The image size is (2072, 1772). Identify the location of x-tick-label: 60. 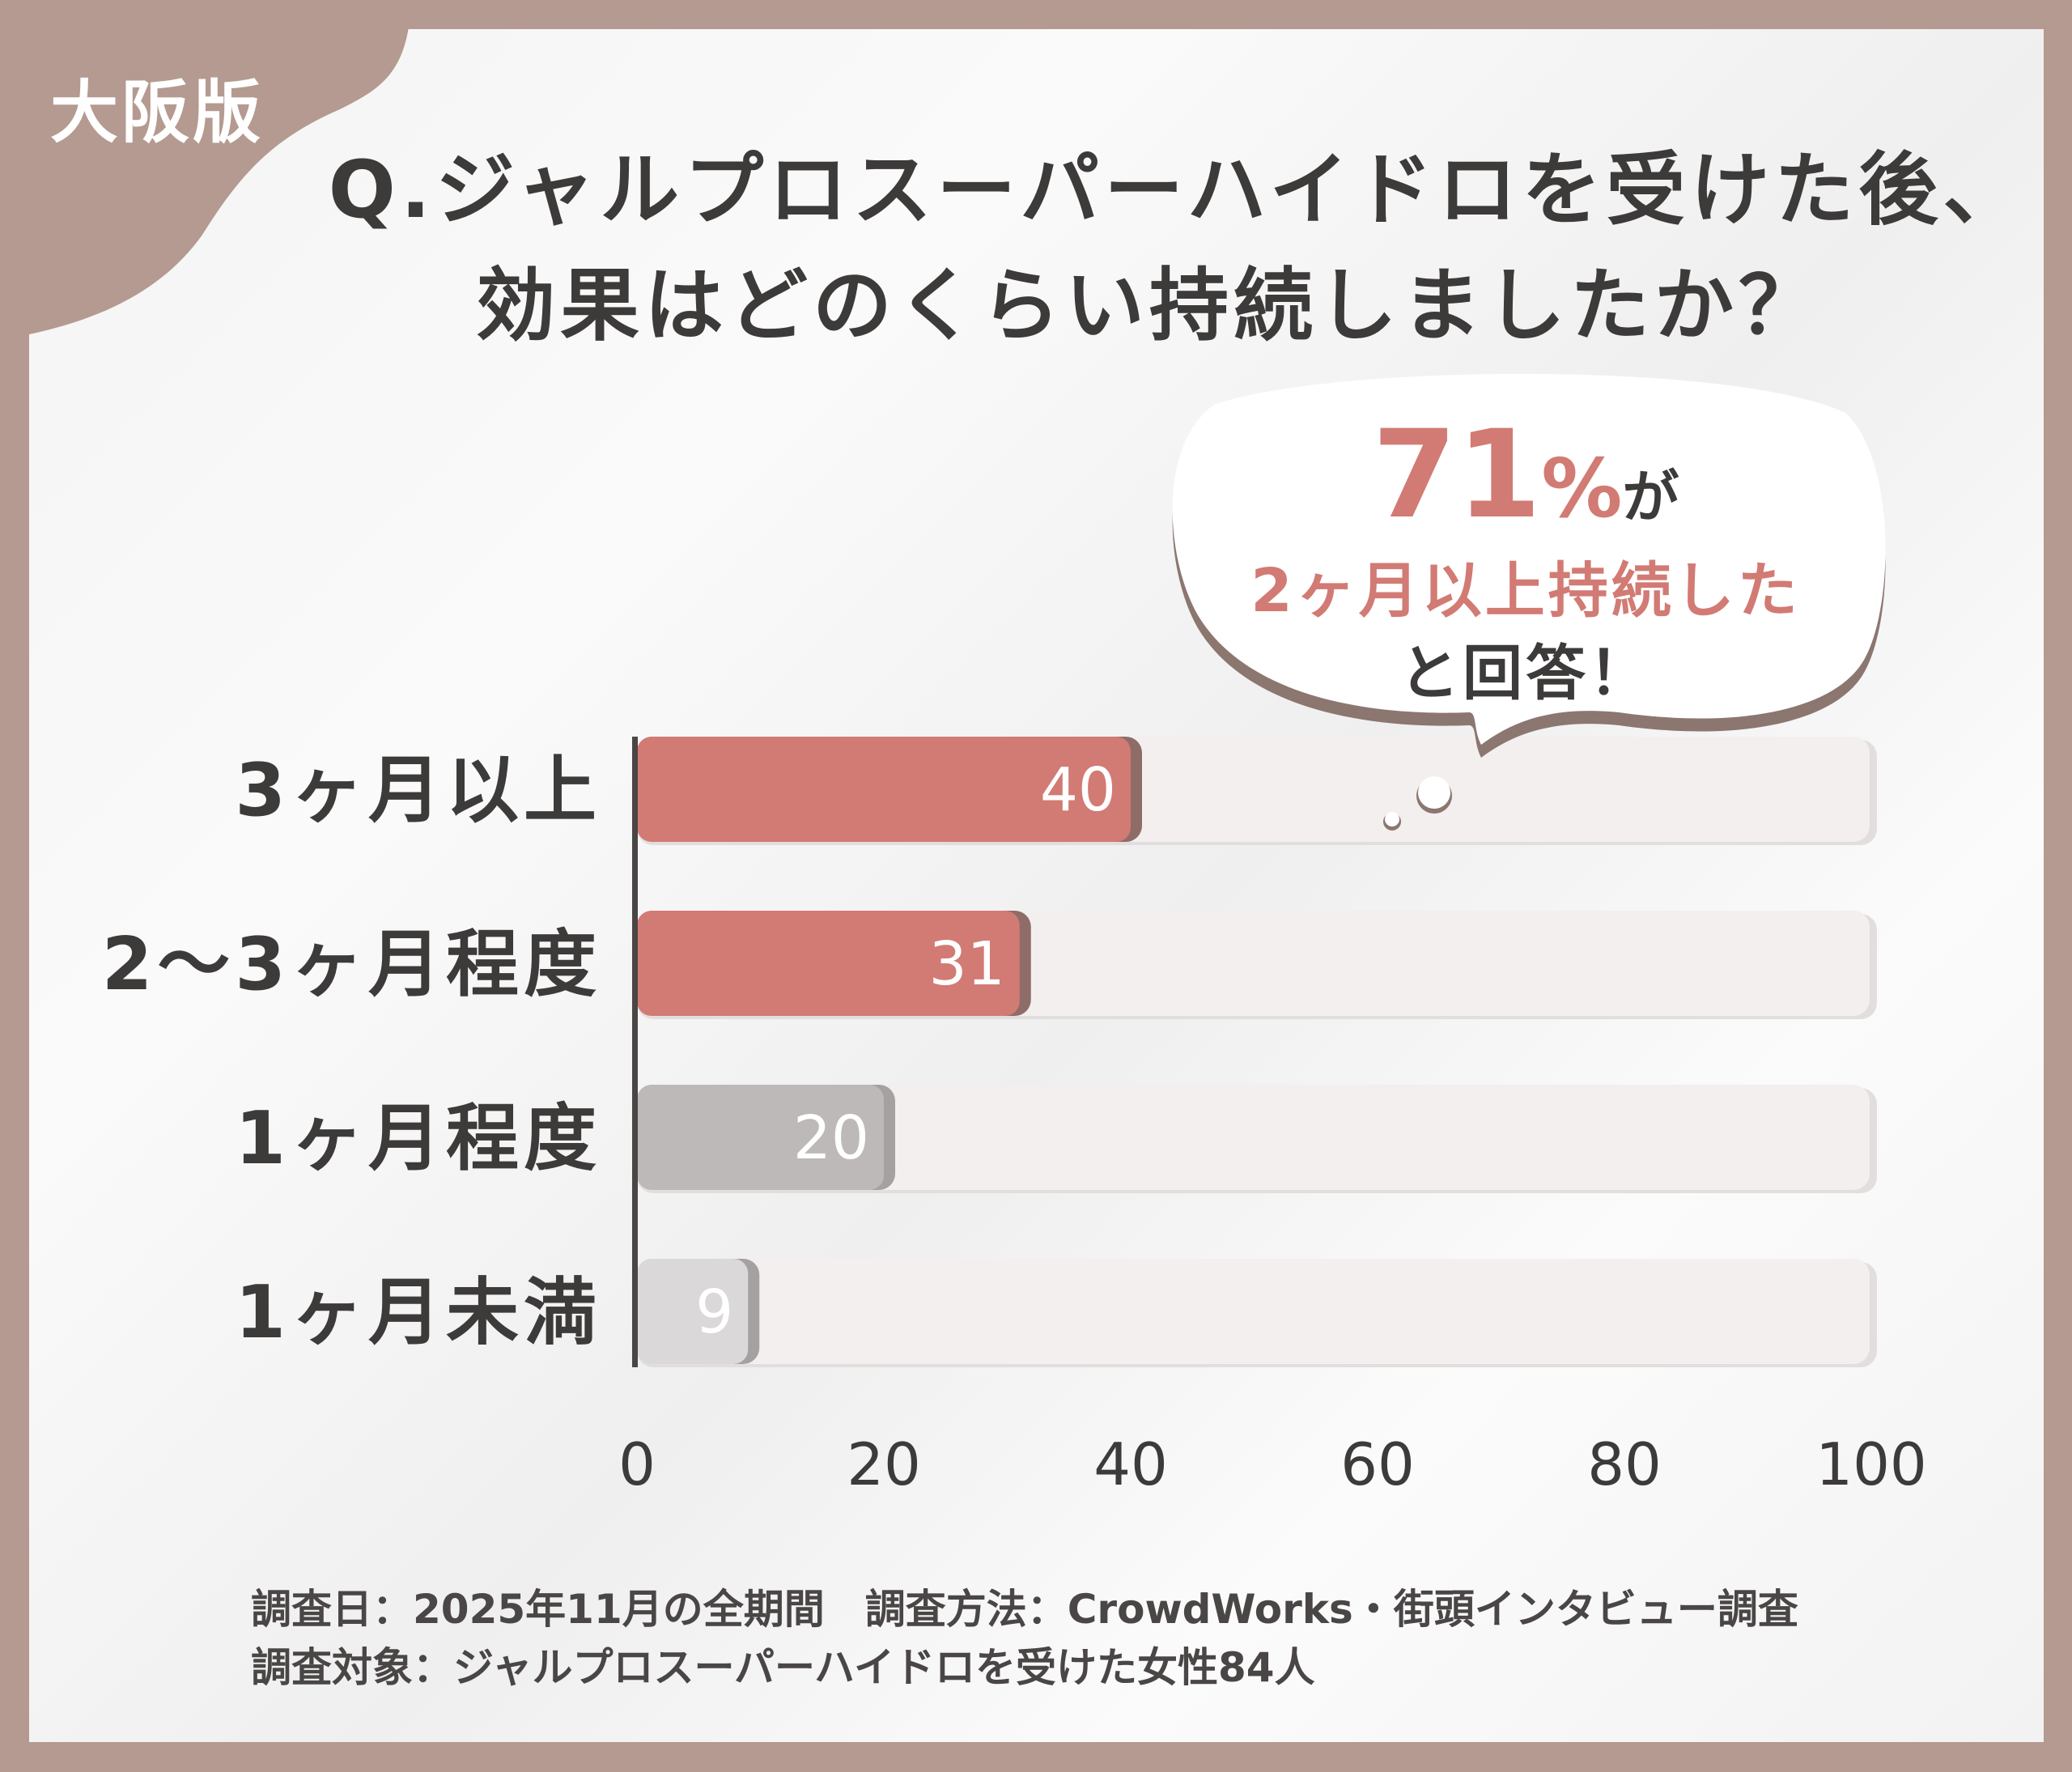
(1377, 1464).